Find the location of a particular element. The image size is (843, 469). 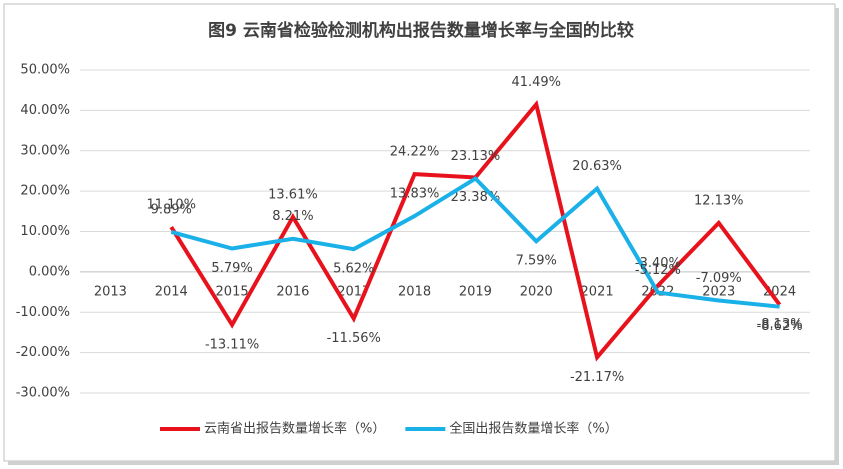

chart-title: 图9 云南省检验检测机构出报告数量增长率与全国的比较 is located at coordinates (421, 30).